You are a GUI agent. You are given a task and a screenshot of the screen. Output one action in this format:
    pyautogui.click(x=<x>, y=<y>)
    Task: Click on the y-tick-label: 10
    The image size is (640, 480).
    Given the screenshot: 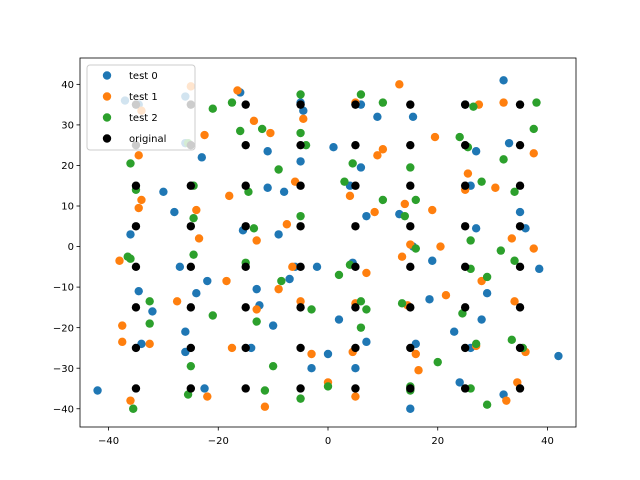 What is the action you would take?
    pyautogui.click(x=67, y=207)
    